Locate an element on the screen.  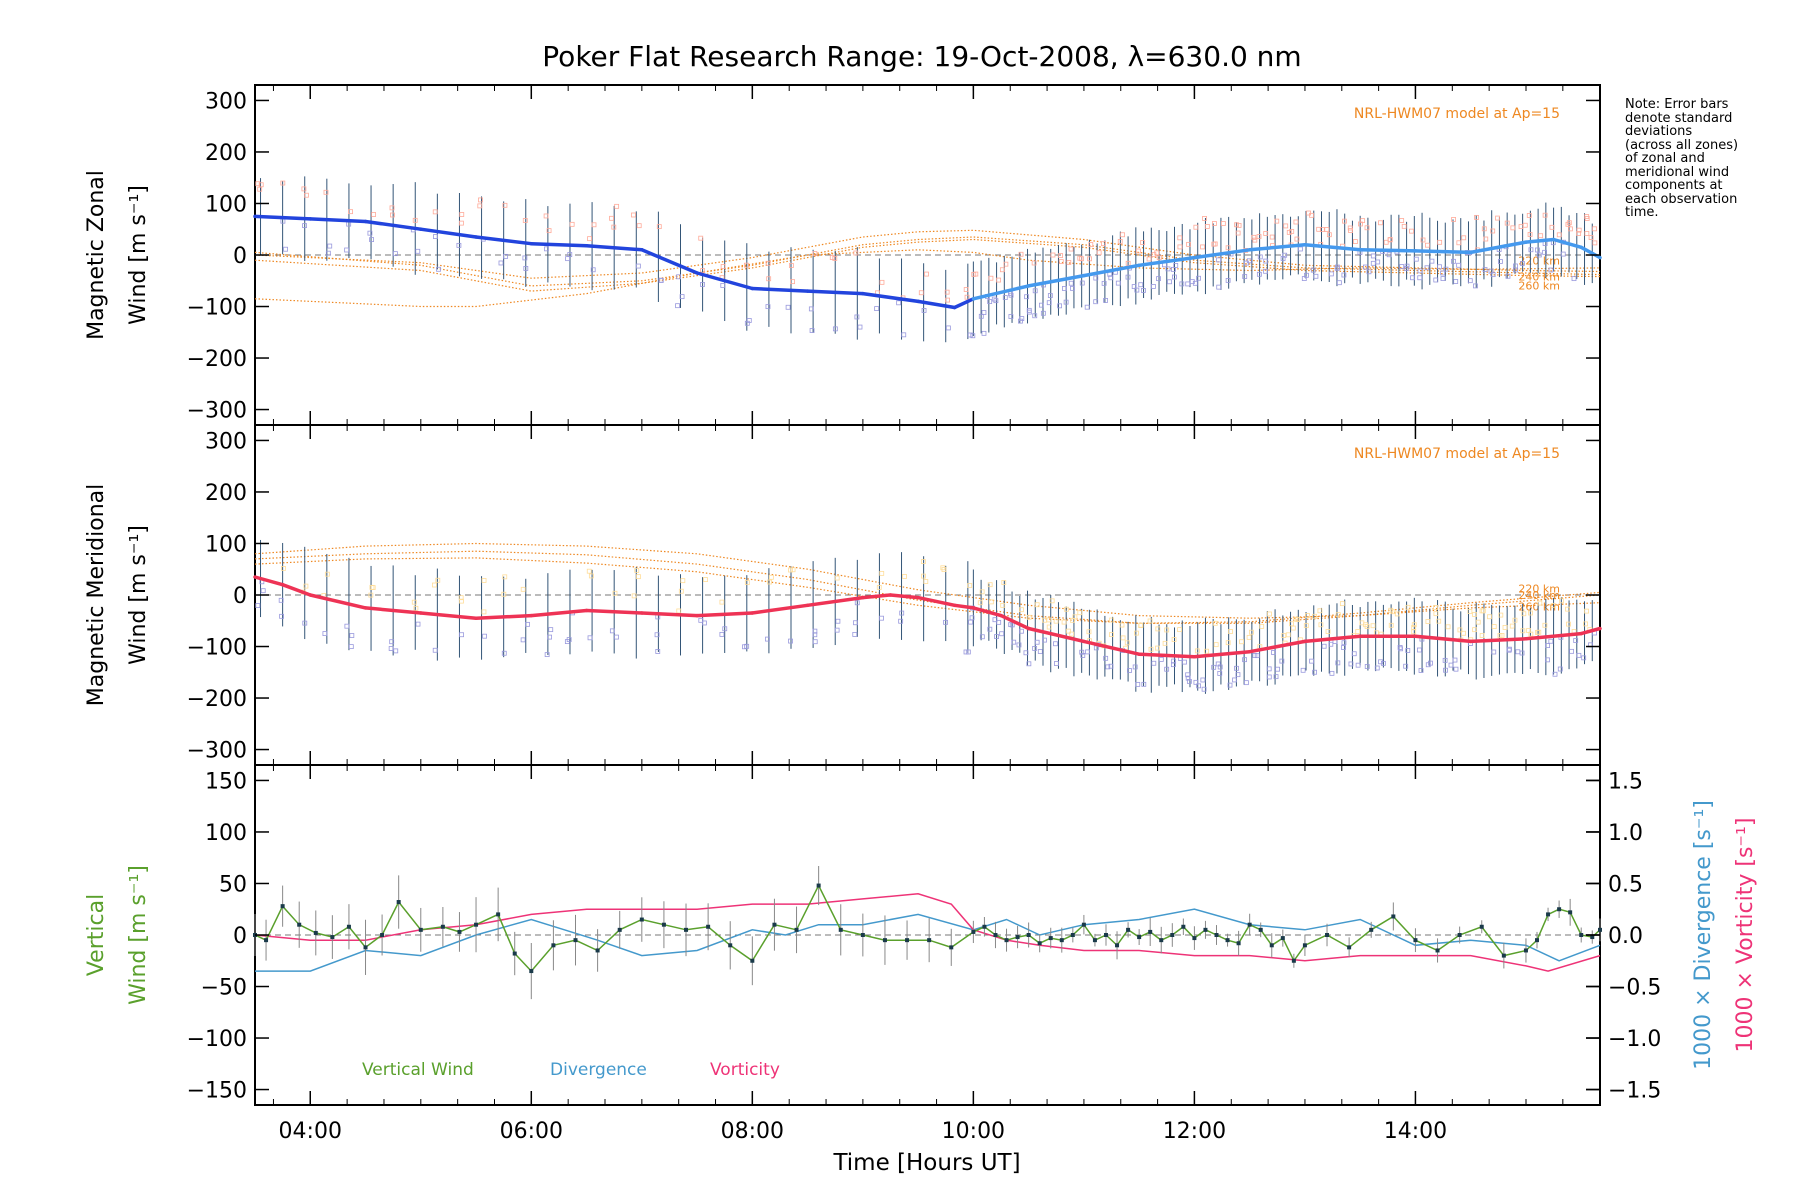
divergence-line is located at coordinates (928, 940).